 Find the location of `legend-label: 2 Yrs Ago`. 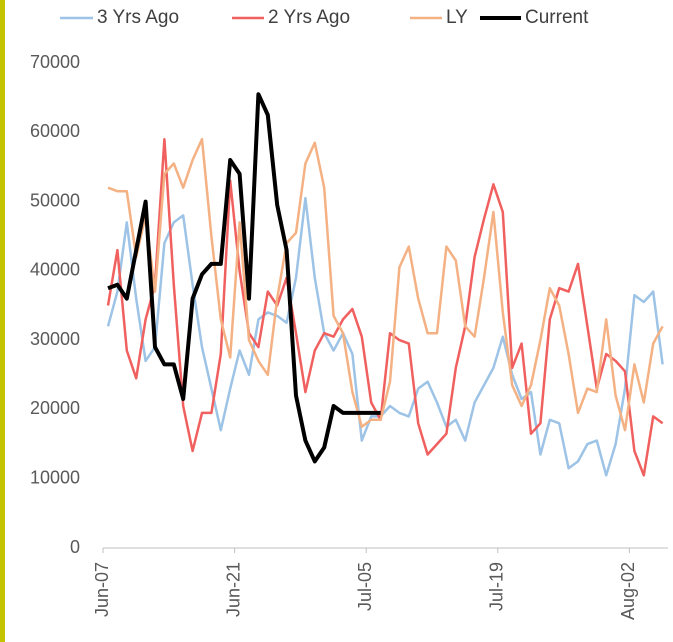

legend-label: 2 Yrs Ago is located at coordinates (309, 17).